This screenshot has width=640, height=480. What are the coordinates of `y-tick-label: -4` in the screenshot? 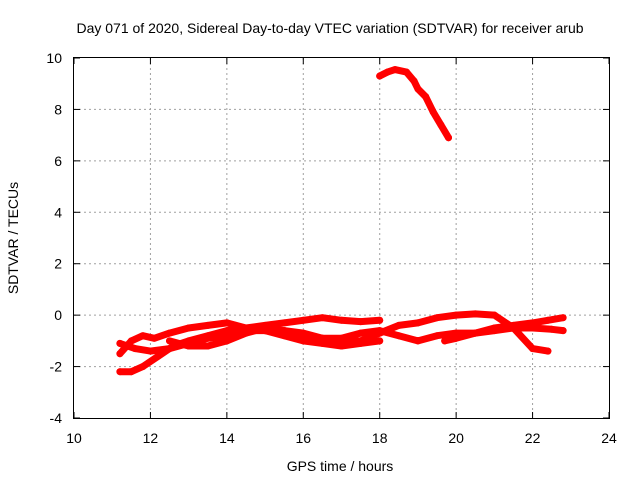 It's located at (56, 418).